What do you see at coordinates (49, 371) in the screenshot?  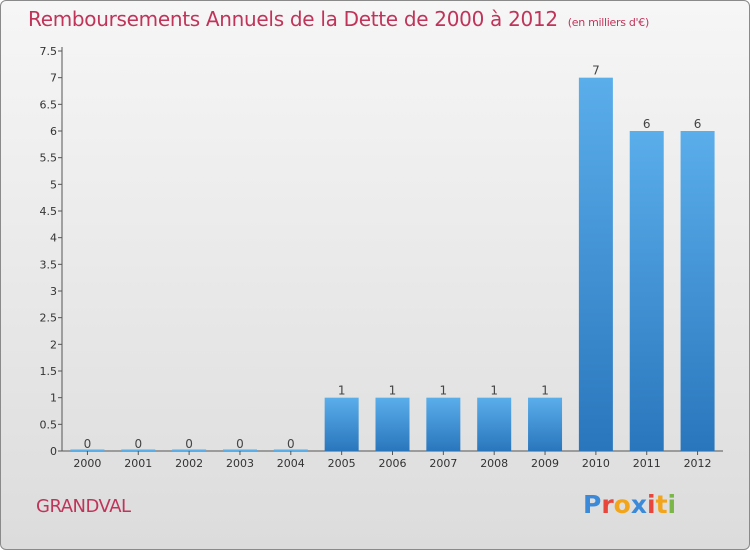 I see `y-tick-label: 1.5` at bounding box center [49, 371].